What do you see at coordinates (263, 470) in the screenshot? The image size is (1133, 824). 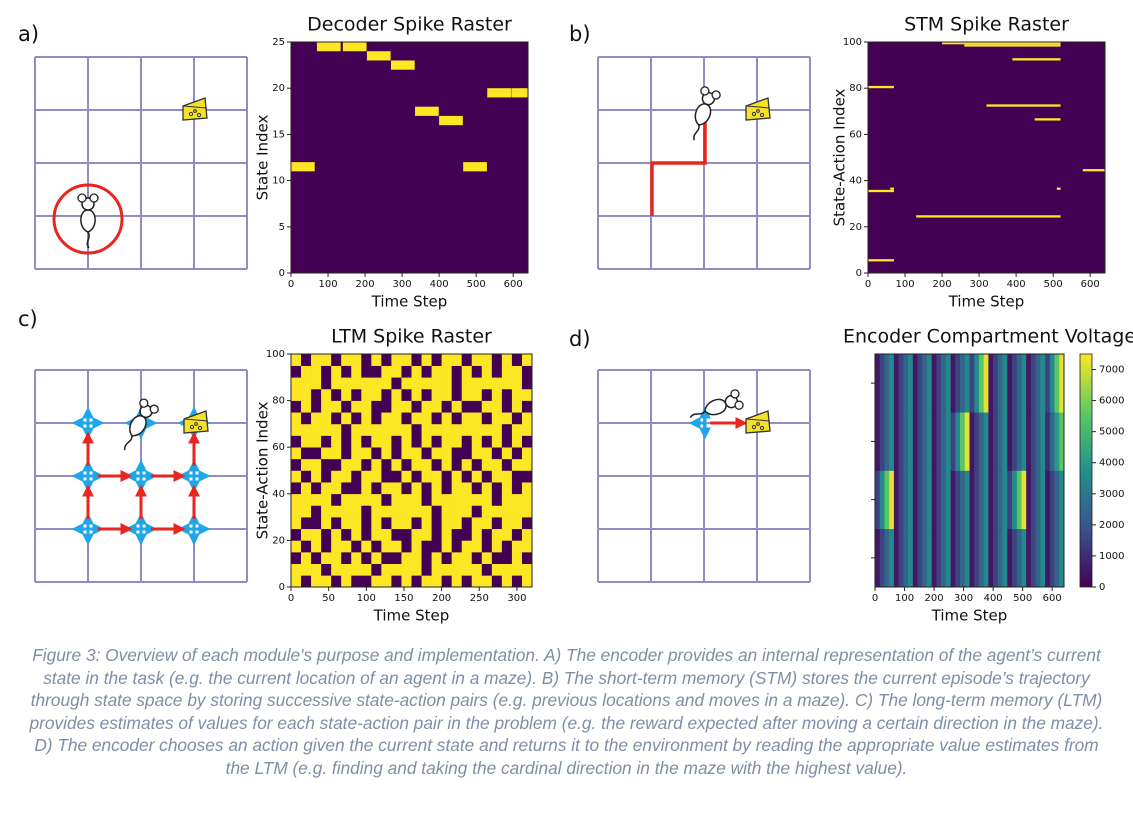 I see `y-axis-label: State-Action Index` at bounding box center [263, 470].